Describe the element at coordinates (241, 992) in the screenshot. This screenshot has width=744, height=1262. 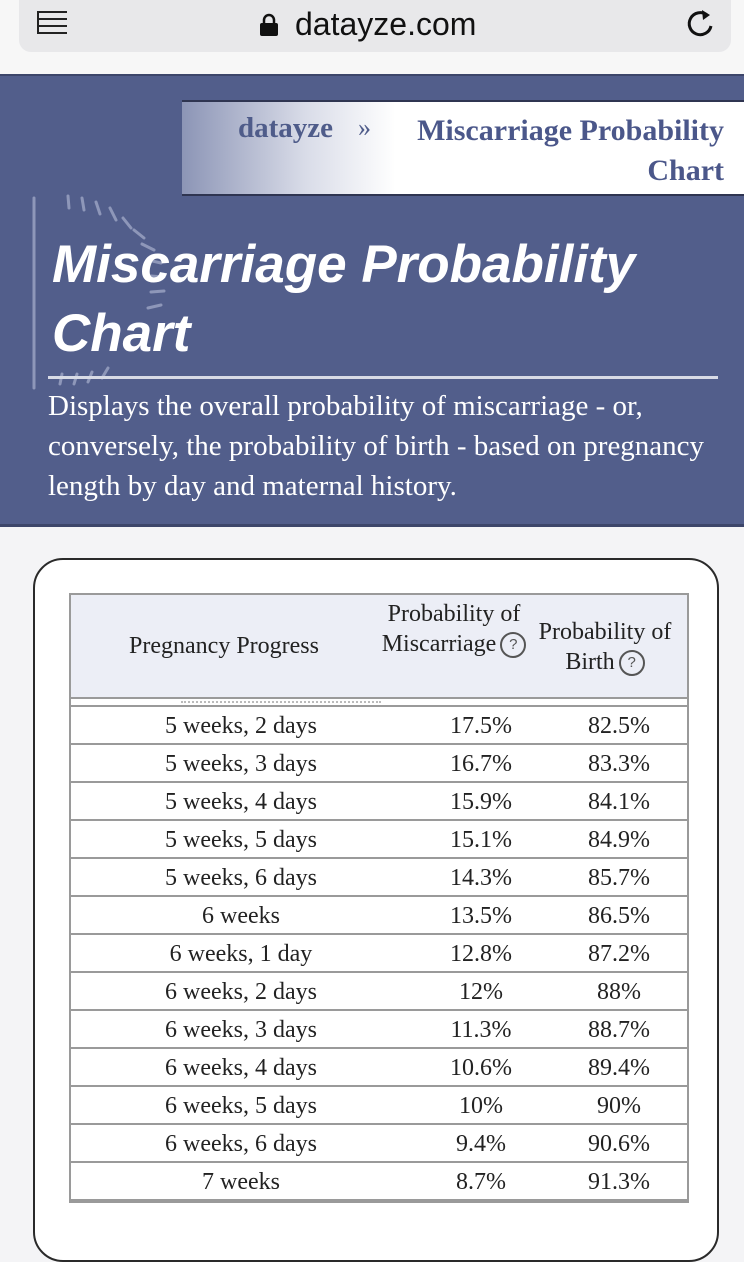
I see `cell-pregnancy-progress: 6 weeks, 2 days` at that location.